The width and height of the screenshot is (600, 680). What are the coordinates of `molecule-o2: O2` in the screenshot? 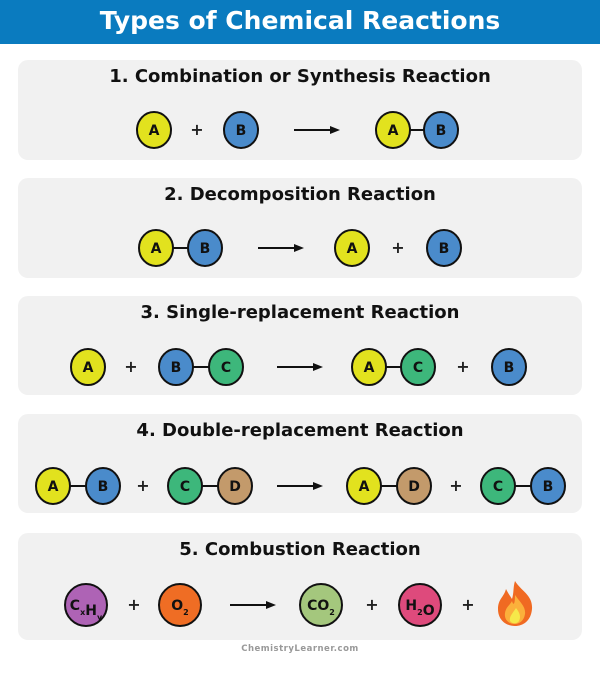 It's located at (180, 605).